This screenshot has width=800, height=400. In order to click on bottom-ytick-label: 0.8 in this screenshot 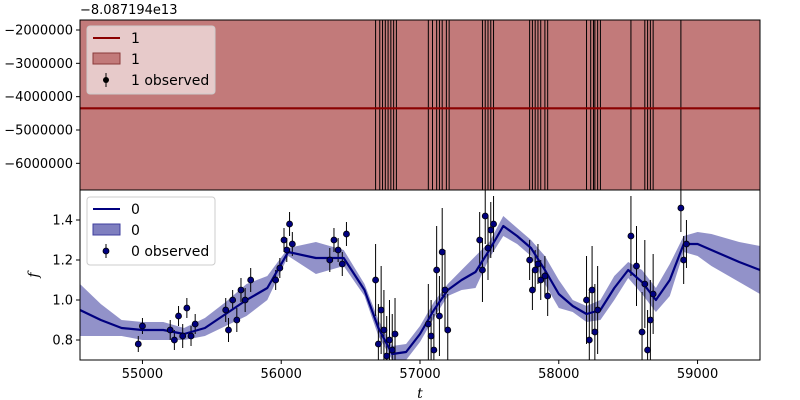, I will do `click(62, 341)`.